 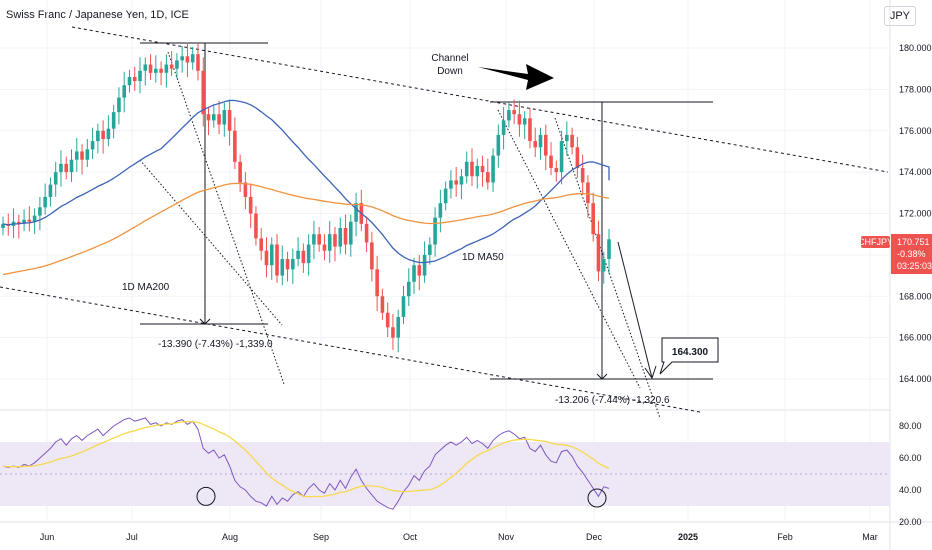 What do you see at coordinates (650, 372) in the screenshot?
I see `projection-arrowhead` at bounding box center [650, 372].